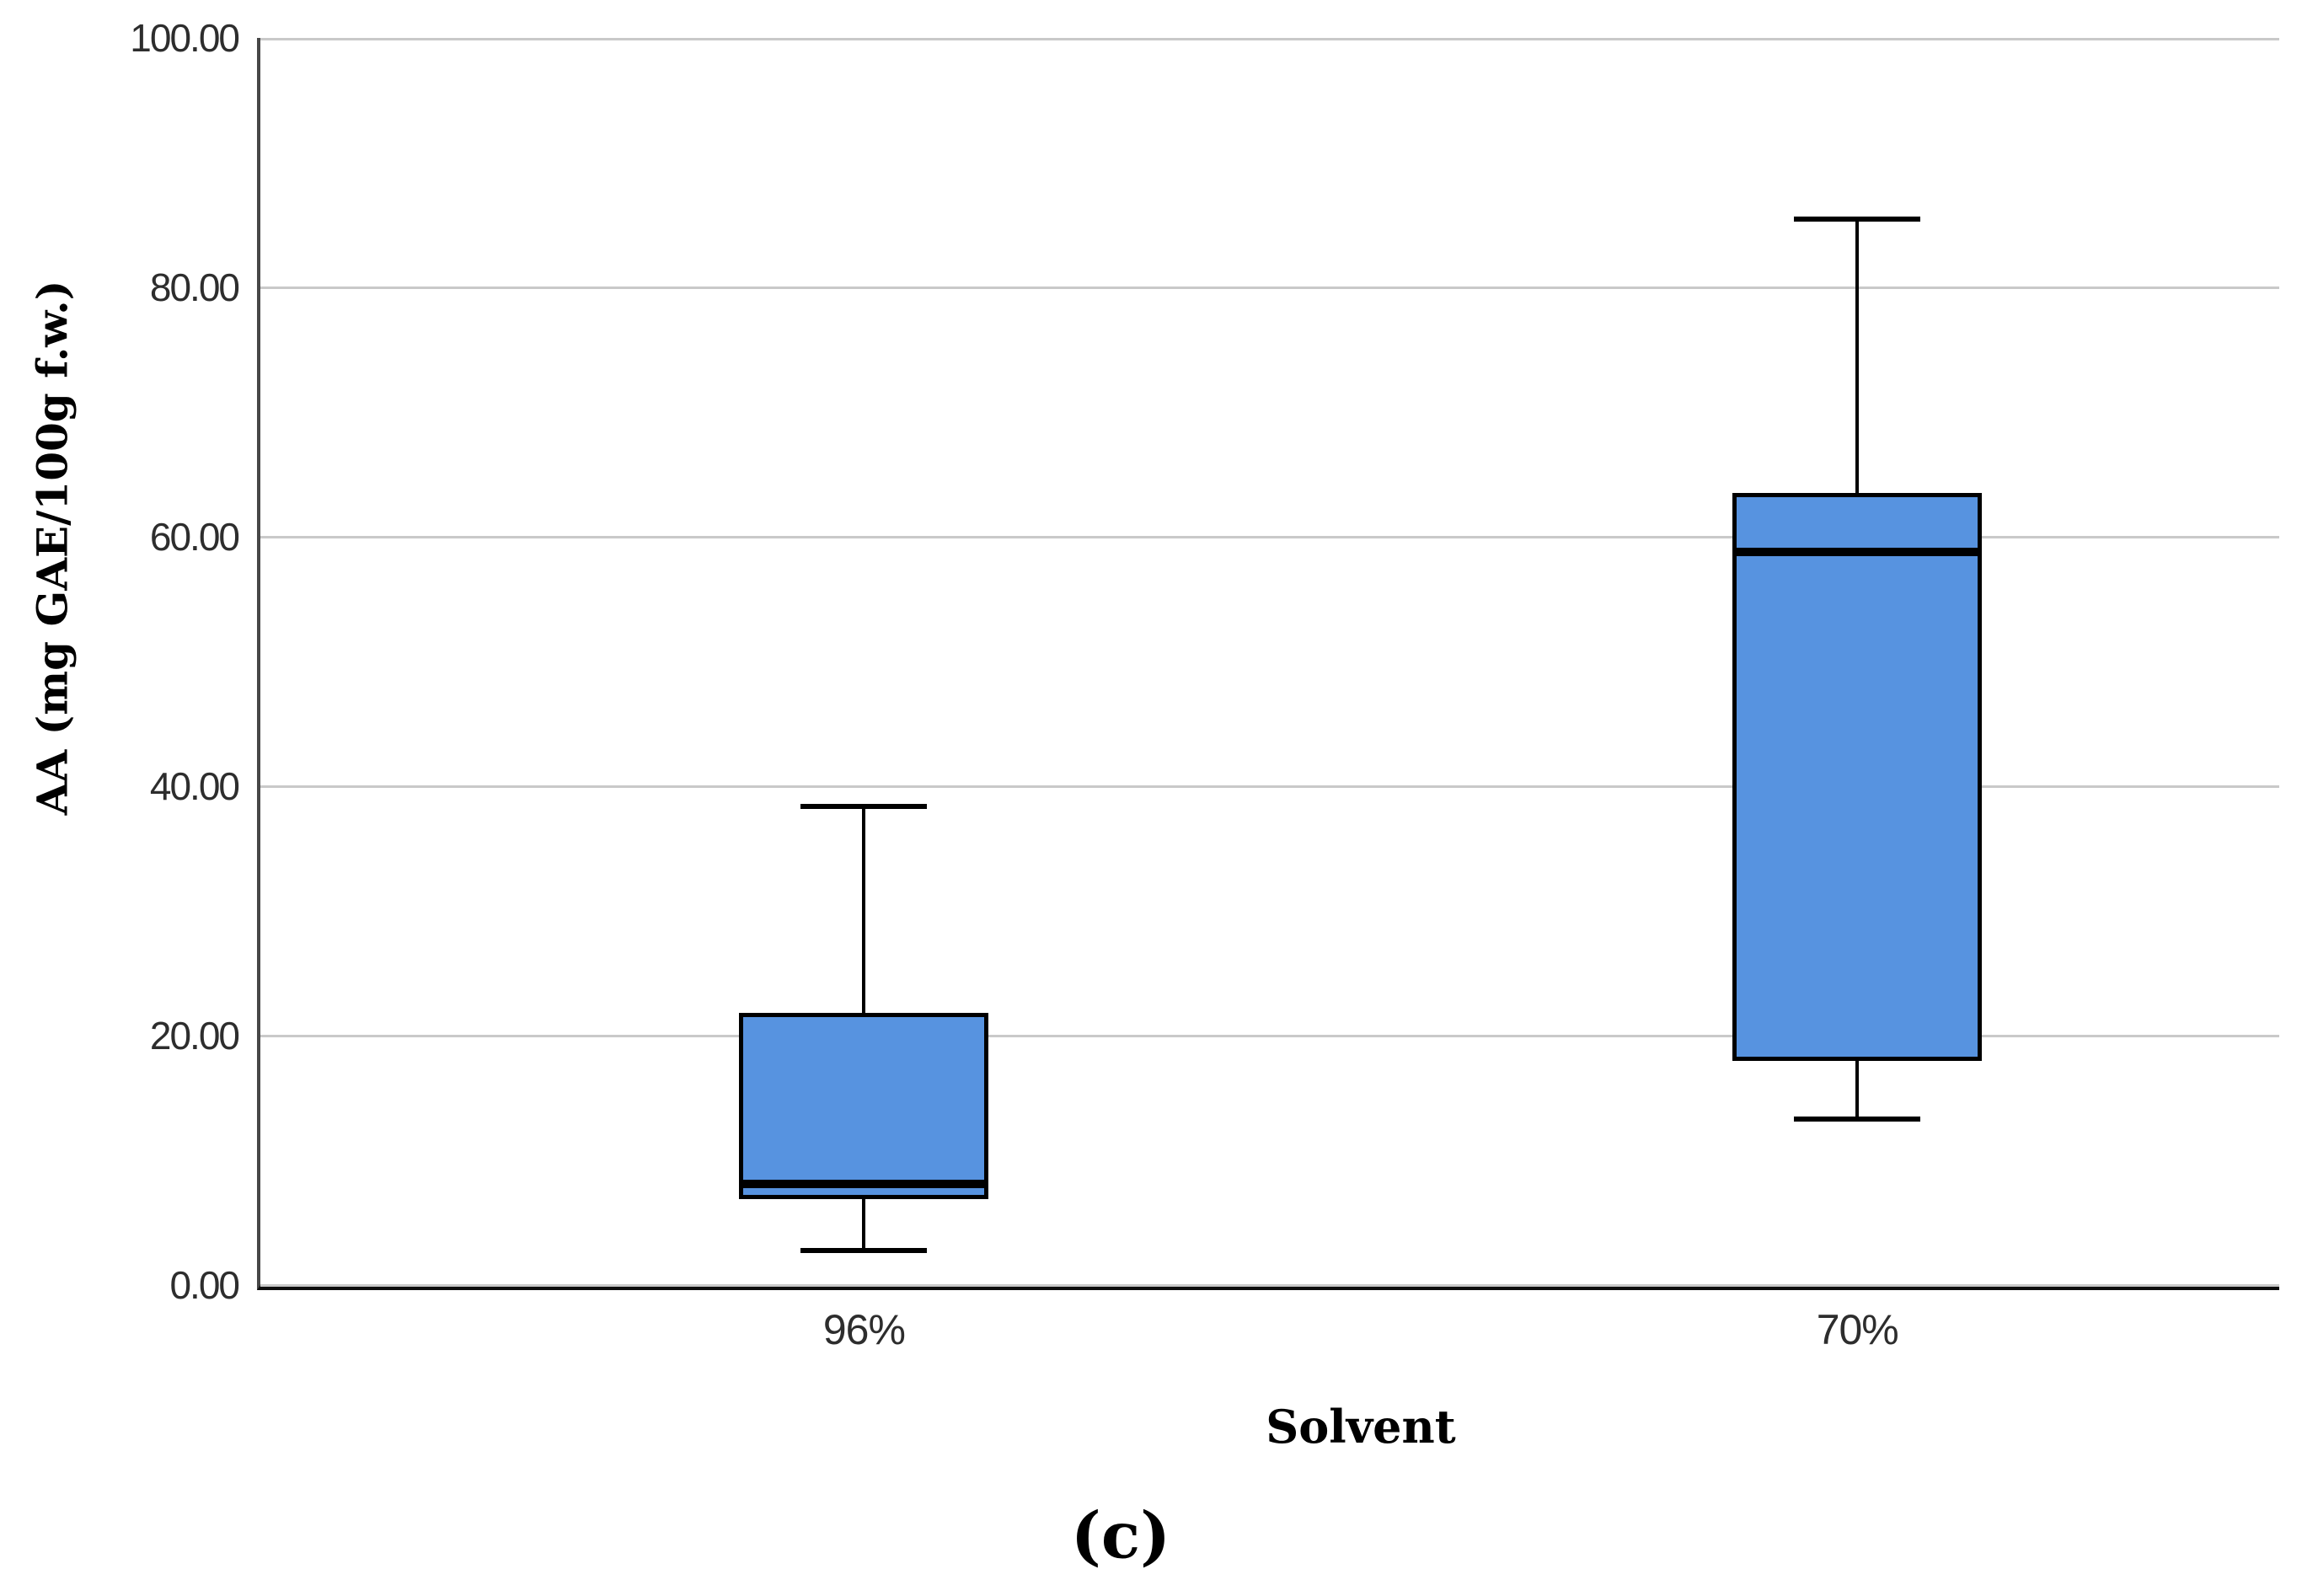  What do you see at coordinates (1269, 1285) in the screenshot?
I see `gridline-0.00` at bounding box center [1269, 1285].